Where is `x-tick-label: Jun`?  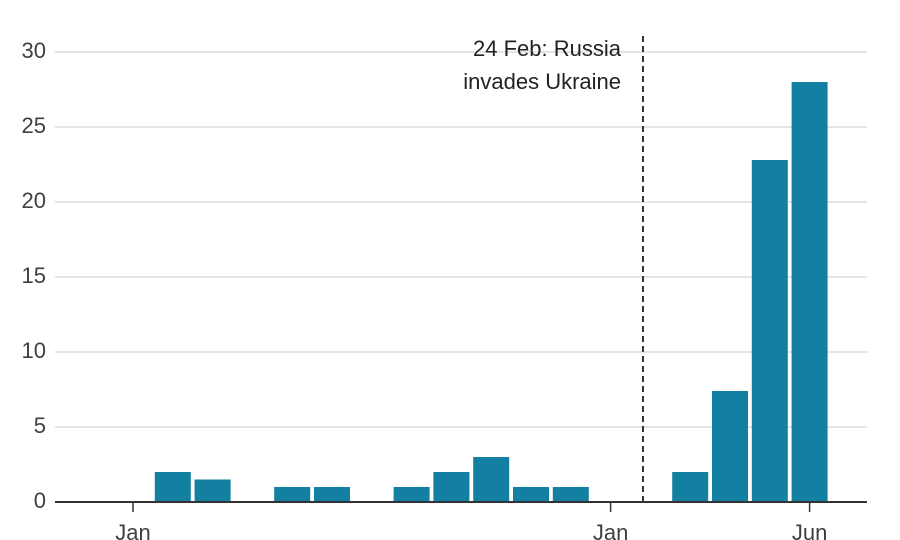 x-tick-label: Jun is located at coordinates (809, 530).